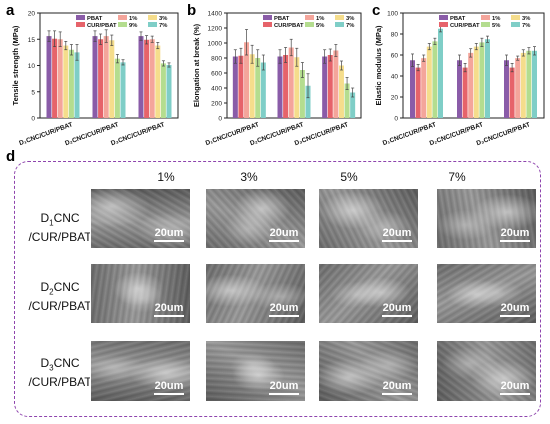  Describe the element at coordinates (376, 10) in the screenshot. I see `panel-label-c: c` at that location.